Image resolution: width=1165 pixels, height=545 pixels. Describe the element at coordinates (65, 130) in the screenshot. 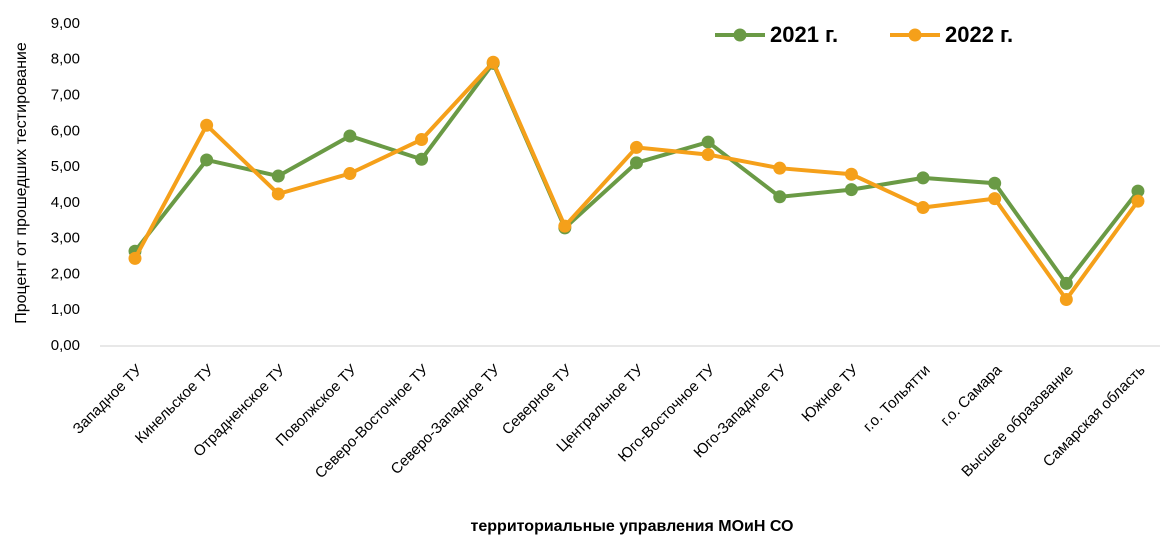

I see `y-tick-label: 6,00` at that location.